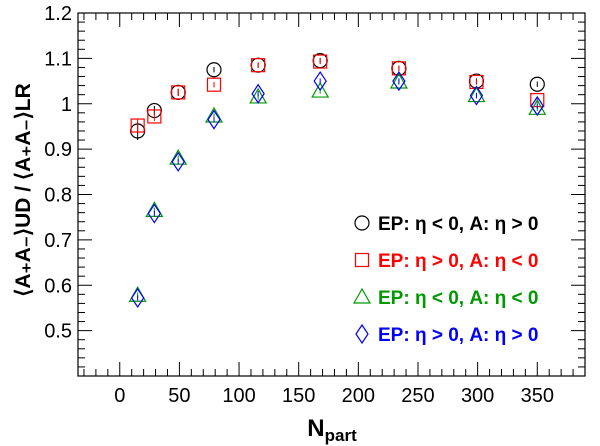 The image size is (600, 446). I want to click on y-tick-label: 1.1, so click(58, 59).